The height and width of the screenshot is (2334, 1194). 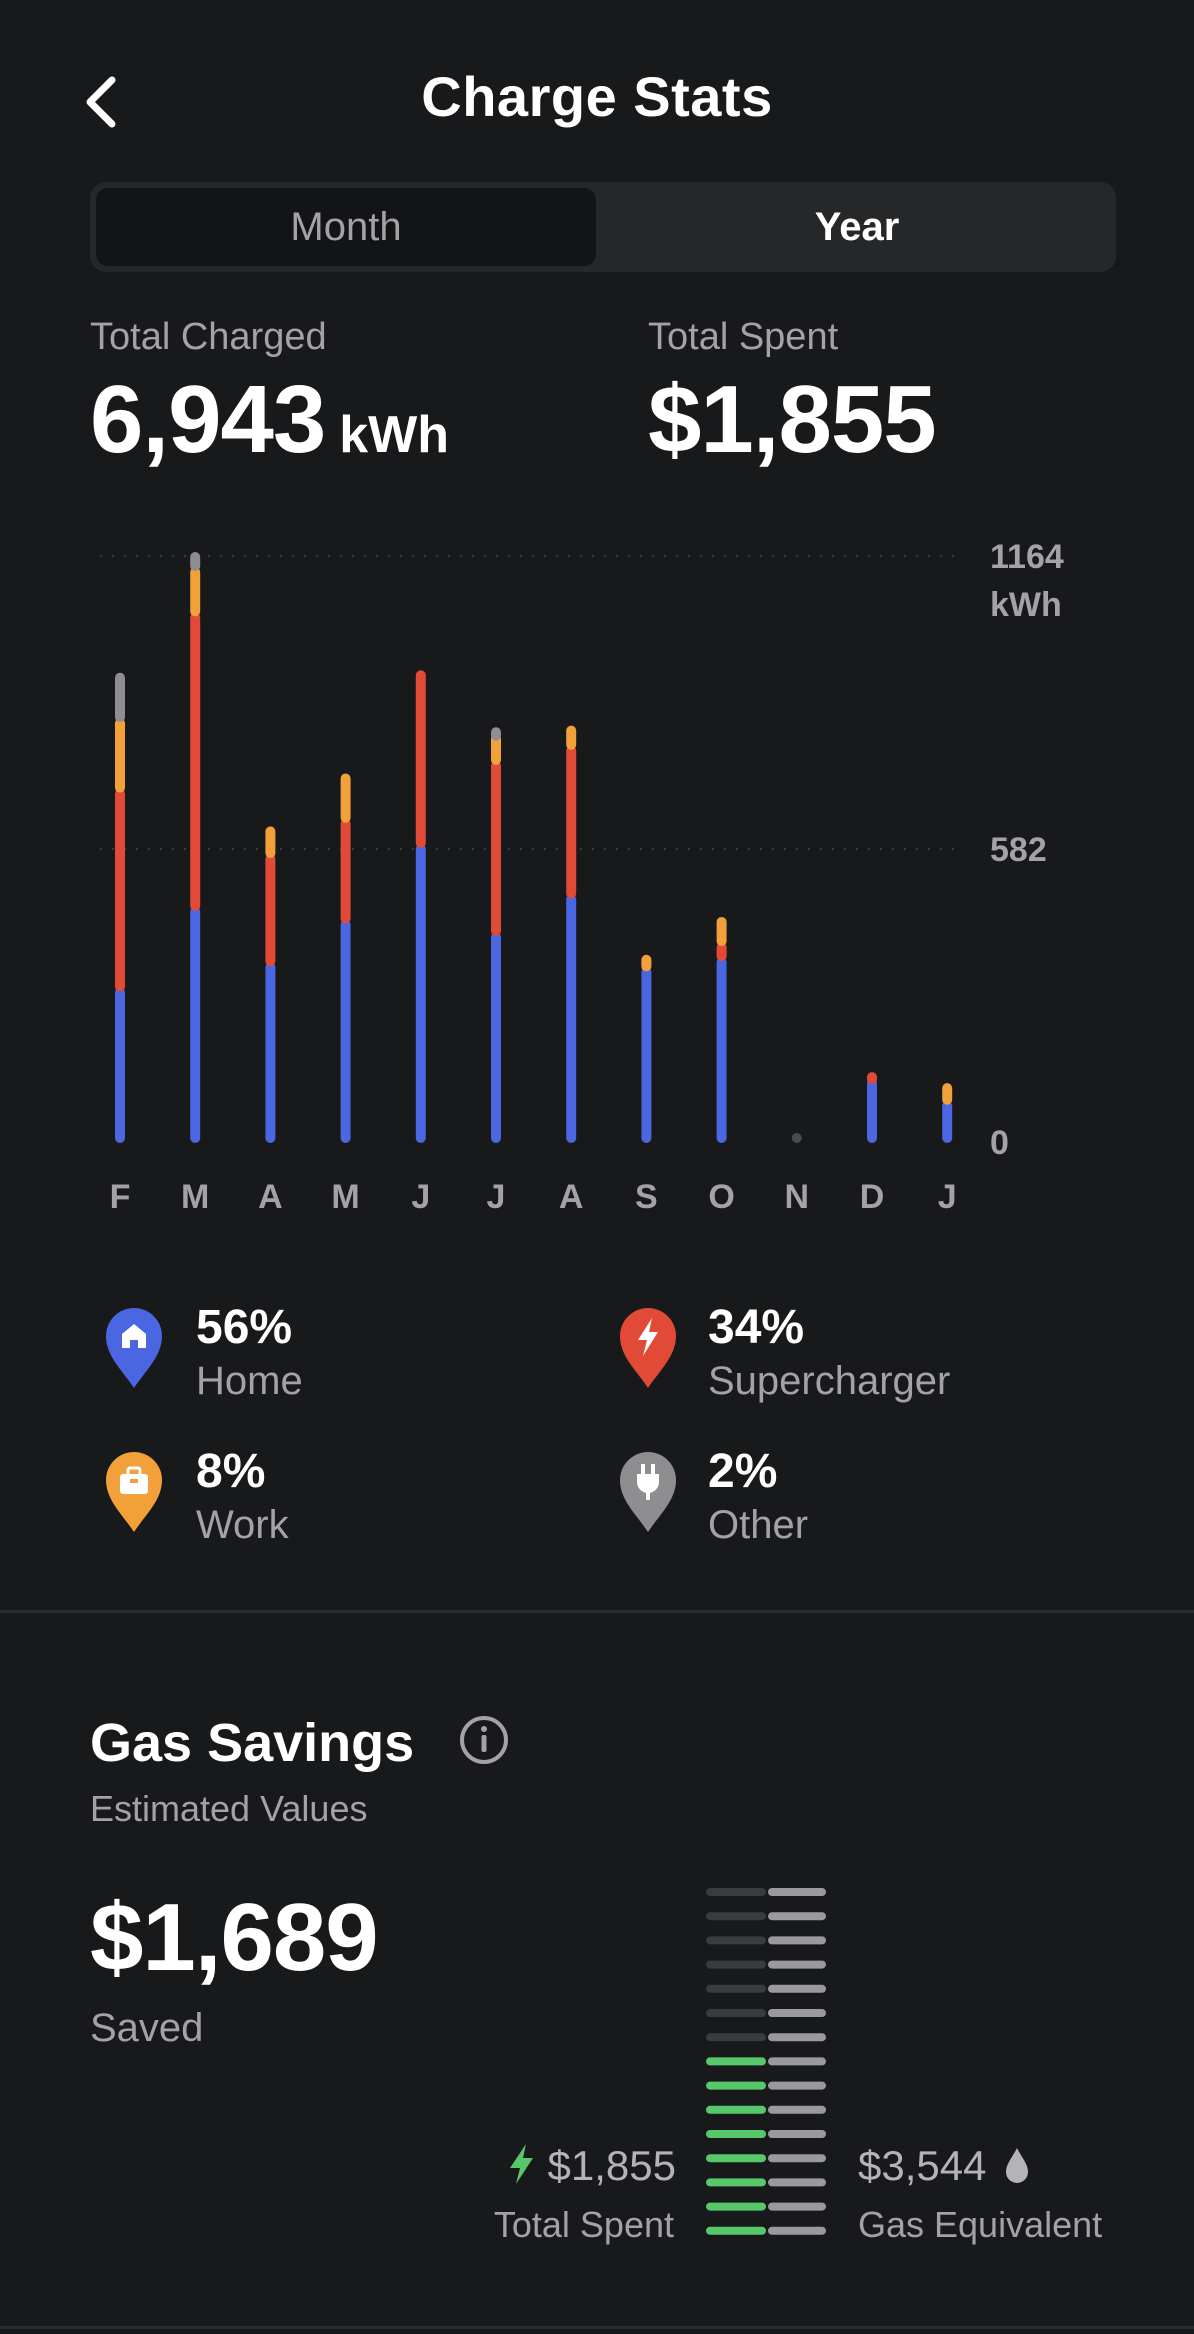 What do you see at coordinates (603, 227) in the screenshot?
I see `period-segmented-control: Month Year` at bounding box center [603, 227].